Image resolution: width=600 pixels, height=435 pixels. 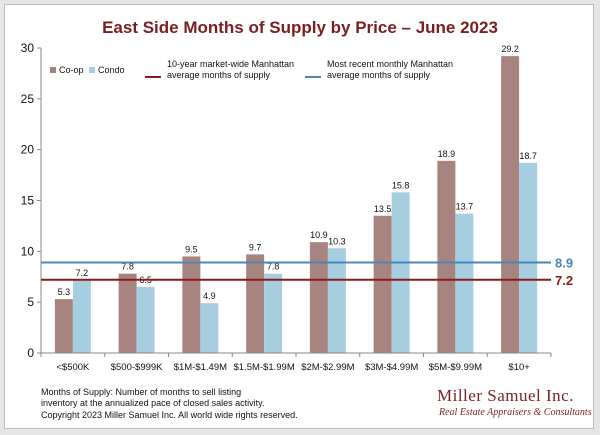 I want to click on reference-line-label: 7.2, so click(x=564, y=280).